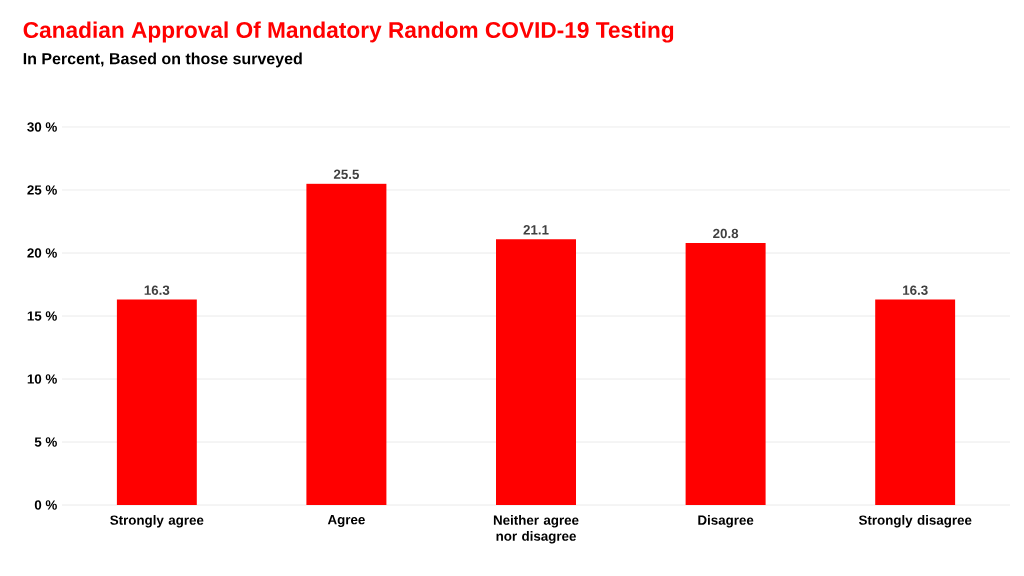 The image size is (1024, 576). Describe the element at coordinates (726, 233) in the screenshot. I see `data-label: 20.8` at that location.